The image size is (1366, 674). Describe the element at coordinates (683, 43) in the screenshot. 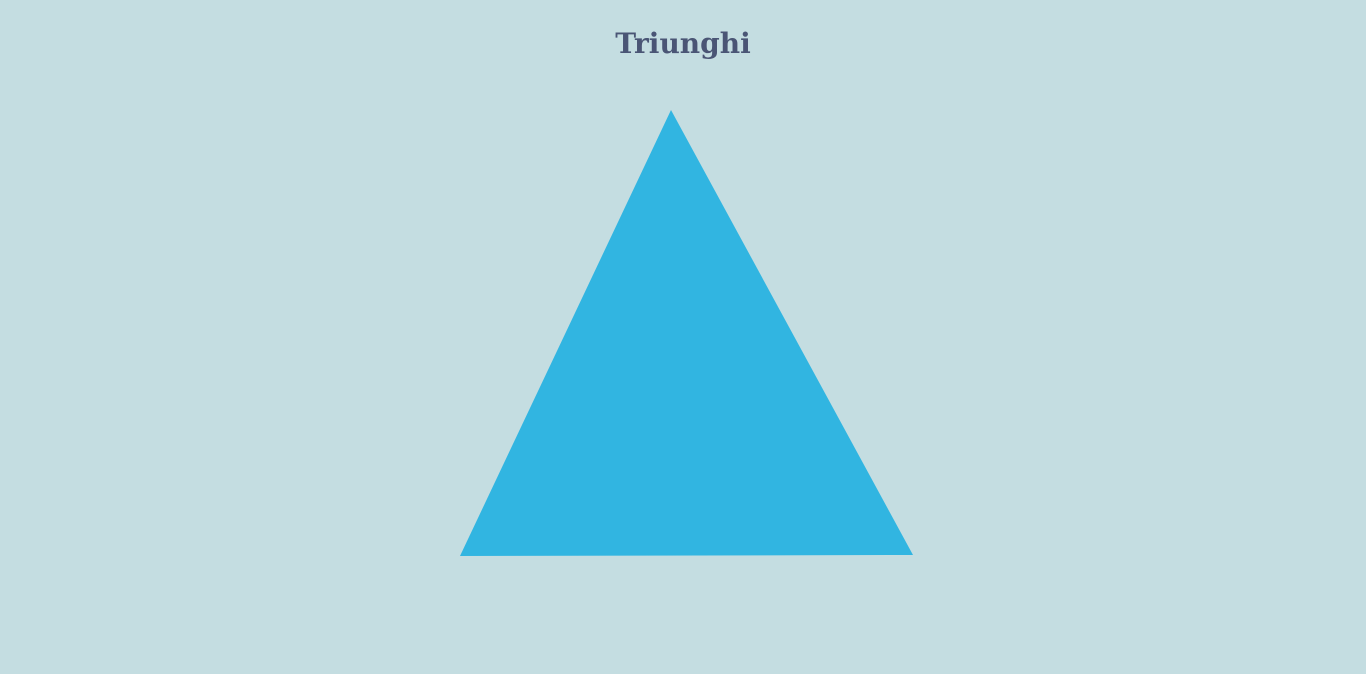

I see `page-title: Triunghi` at that location.